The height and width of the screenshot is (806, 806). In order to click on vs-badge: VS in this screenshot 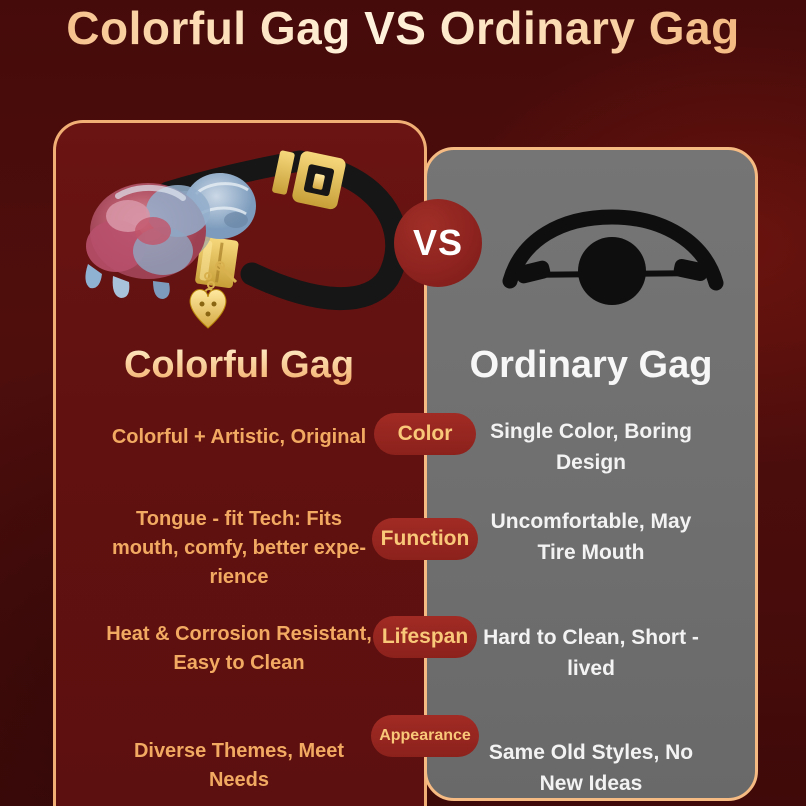, I will do `click(438, 243)`.